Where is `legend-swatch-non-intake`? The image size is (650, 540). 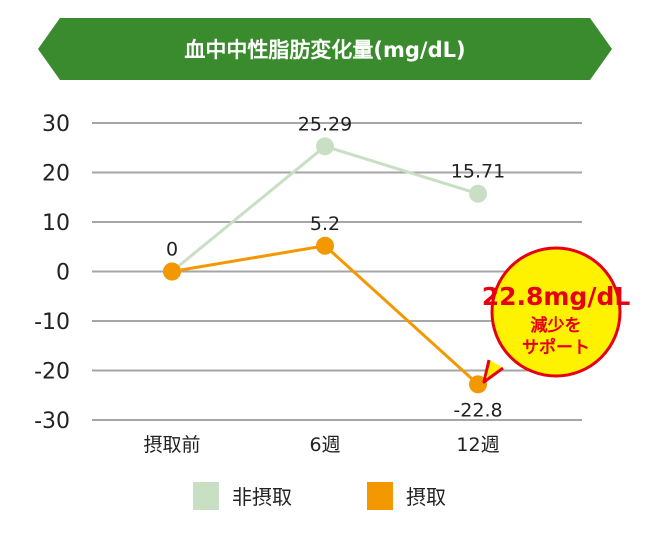 legend-swatch-non-intake is located at coordinates (206, 496).